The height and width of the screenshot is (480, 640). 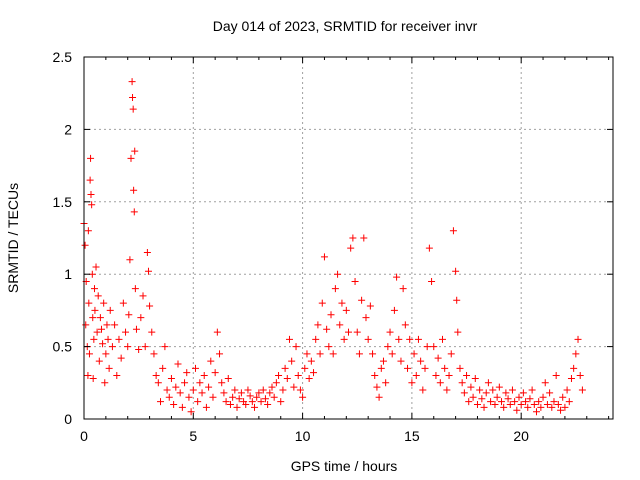 I want to click on y-axis-title: SRMTID / TECUs, so click(x=13, y=238).